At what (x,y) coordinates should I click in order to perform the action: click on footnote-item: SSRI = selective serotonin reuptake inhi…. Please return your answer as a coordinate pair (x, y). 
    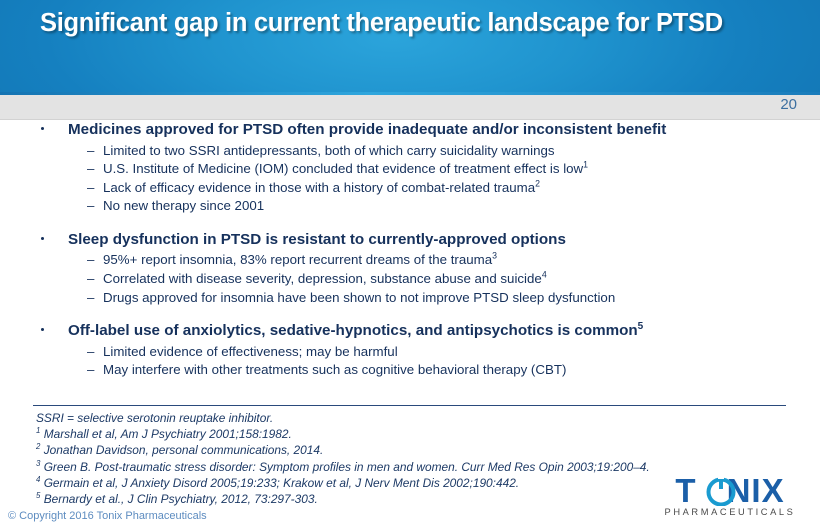
    Looking at the image, I should click on (416, 418).